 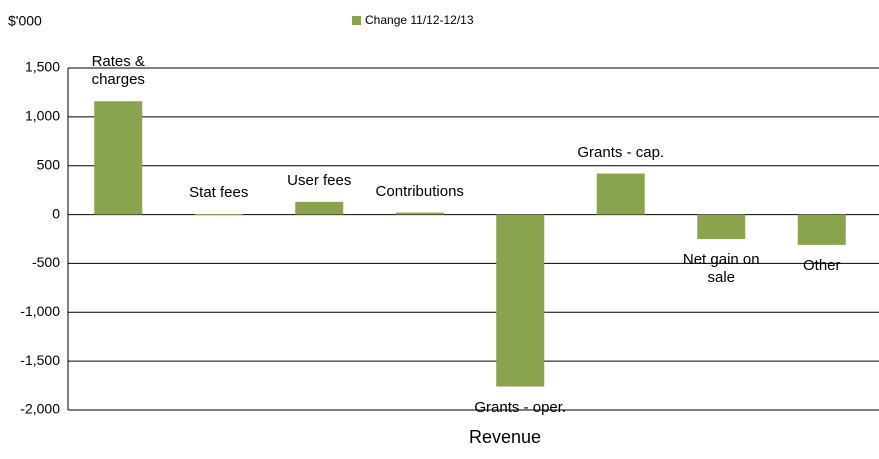 What do you see at coordinates (49, 164) in the screenshot?
I see `y-tick-label: 500` at bounding box center [49, 164].